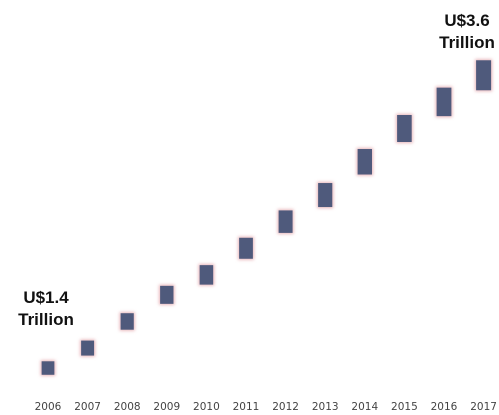  Describe the element at coordinates (404, 128) in the screenshot. I see `marker-2015` at that location.